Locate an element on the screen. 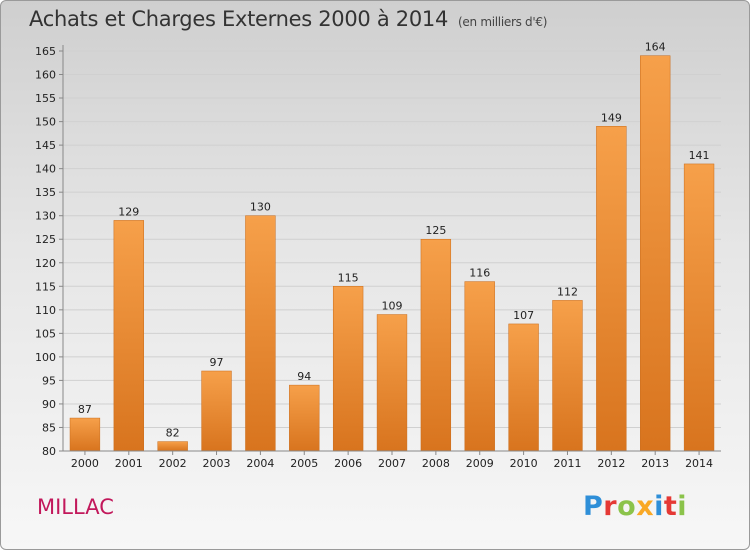 Image resolution: width=750 pixels, height=550 pixels. data-label-2011: 112 is located at coordinates (567, 291).